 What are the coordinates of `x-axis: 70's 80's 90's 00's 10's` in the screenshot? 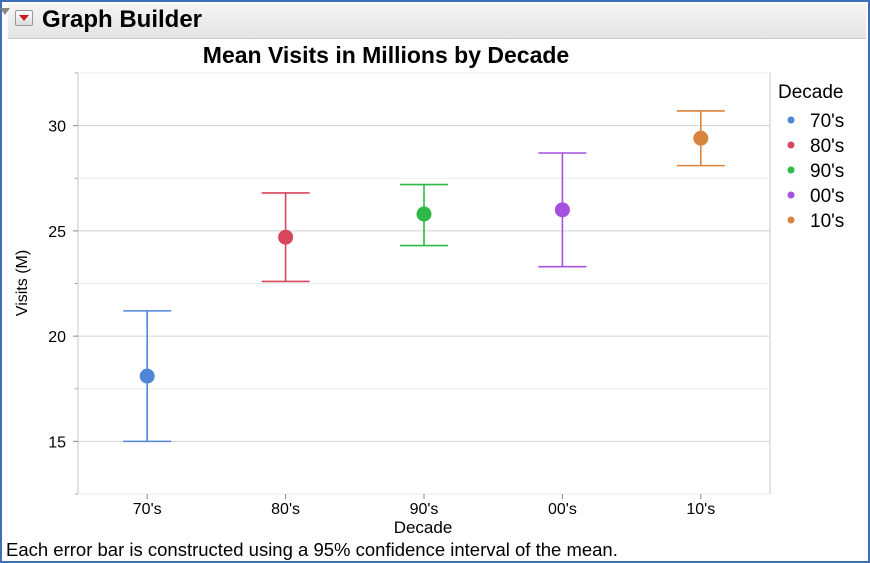 It's located at (424, 506).